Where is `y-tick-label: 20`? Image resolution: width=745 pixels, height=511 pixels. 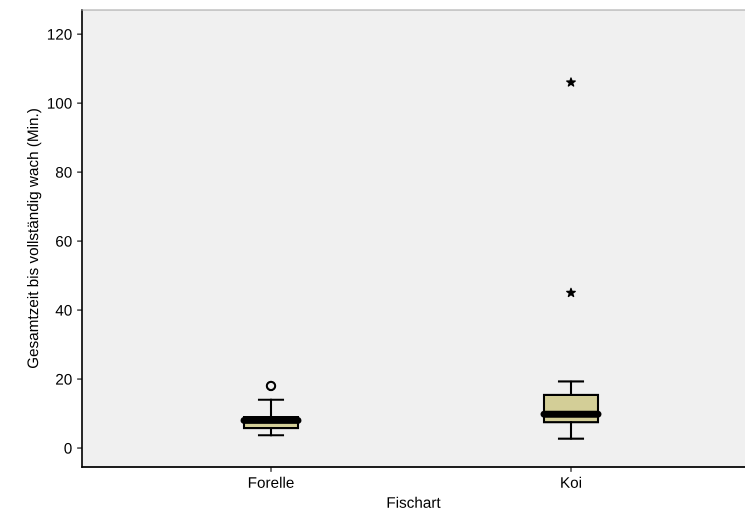 y-tick-label: 20 is located at coordinates (64, 379).